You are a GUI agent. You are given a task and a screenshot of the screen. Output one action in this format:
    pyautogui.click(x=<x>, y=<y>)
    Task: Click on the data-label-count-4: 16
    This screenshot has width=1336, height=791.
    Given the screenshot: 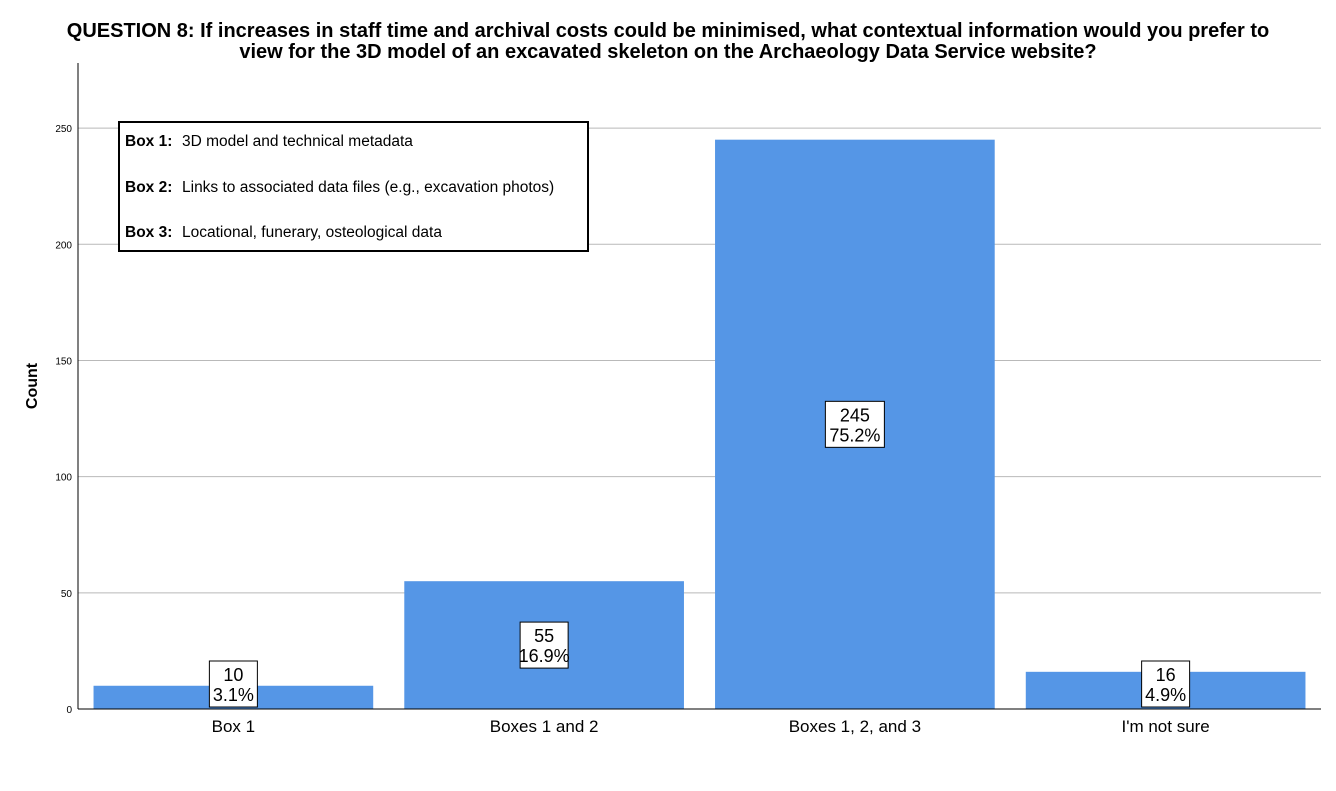 What is the action you would take?
    pyautogui.click(x=1166, y=675)
    